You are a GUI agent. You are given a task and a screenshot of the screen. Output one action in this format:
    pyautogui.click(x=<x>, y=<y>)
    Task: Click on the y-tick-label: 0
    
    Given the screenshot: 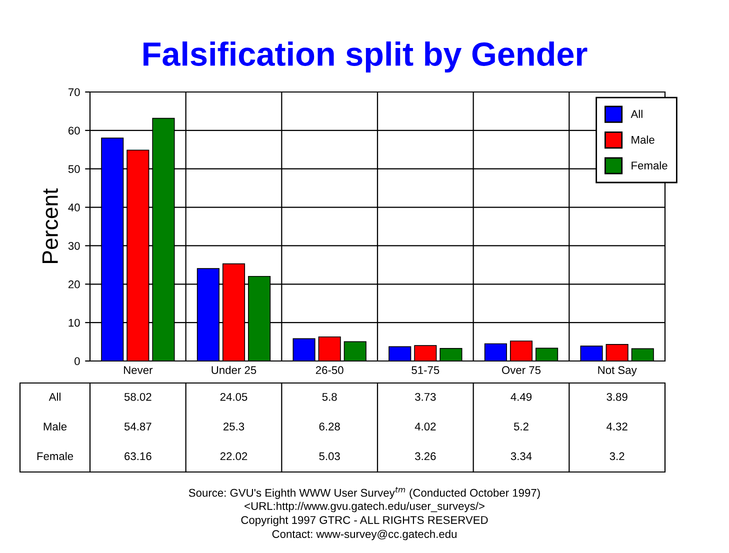 What is the action you would take?
    pyautogui.click(x=77, y=361)
    